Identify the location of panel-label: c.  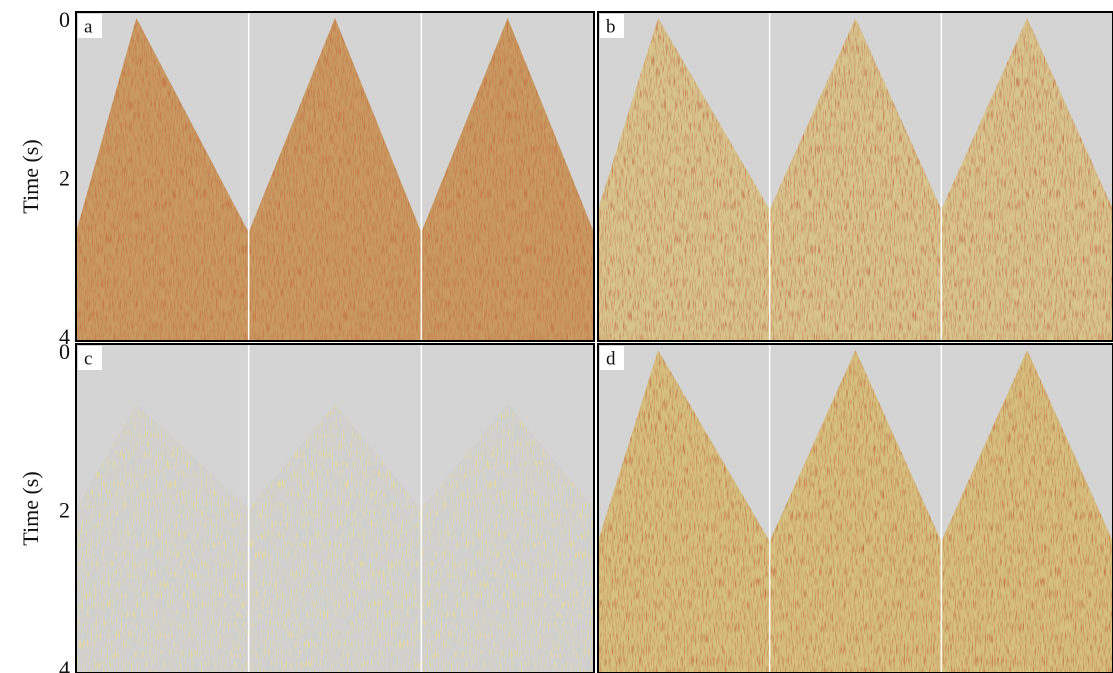
(88, 358).